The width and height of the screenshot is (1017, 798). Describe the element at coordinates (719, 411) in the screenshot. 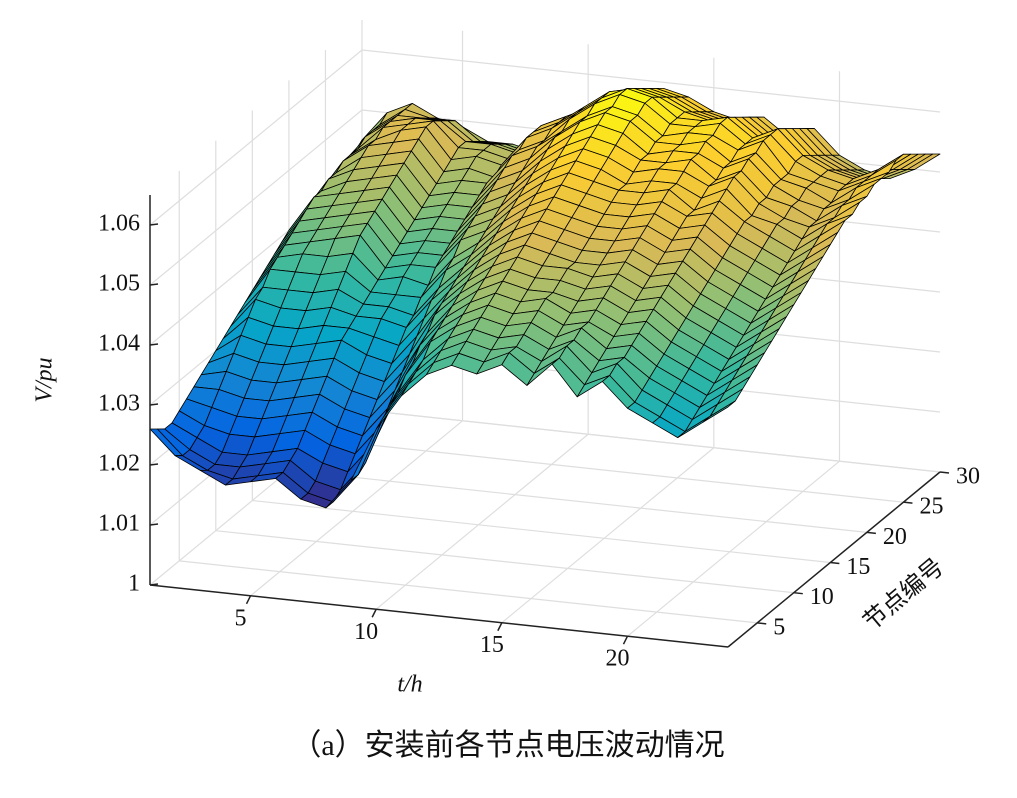

I see `surface-patch` at that location.